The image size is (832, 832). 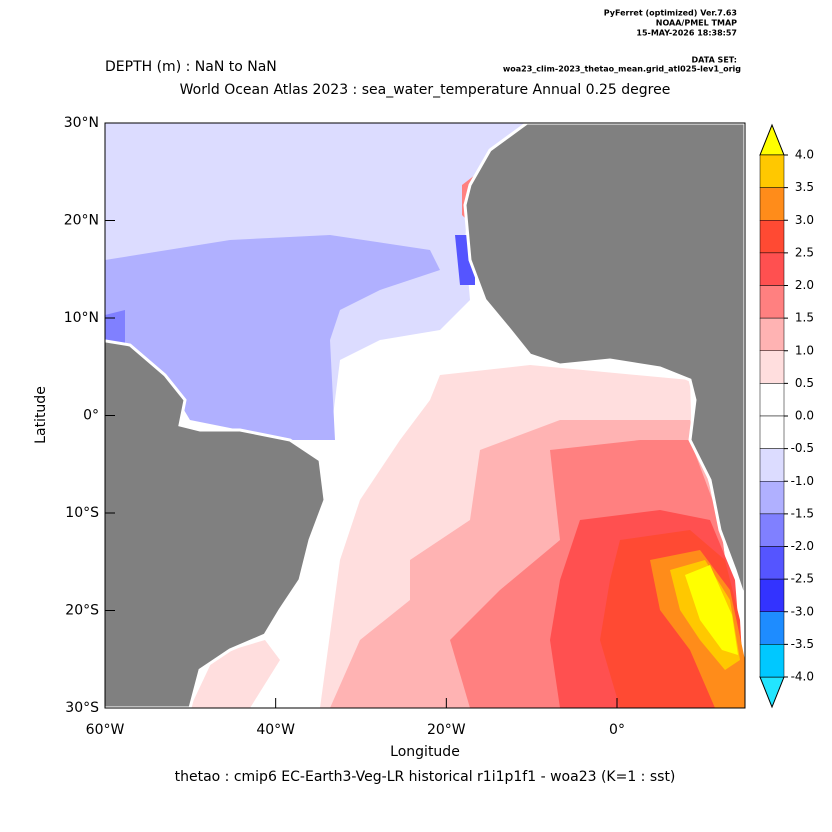 What do you see at coordinates (425, 752) in the screenshot?
I see `x-axis-label: Longitude` at bounding box center [425, 752].